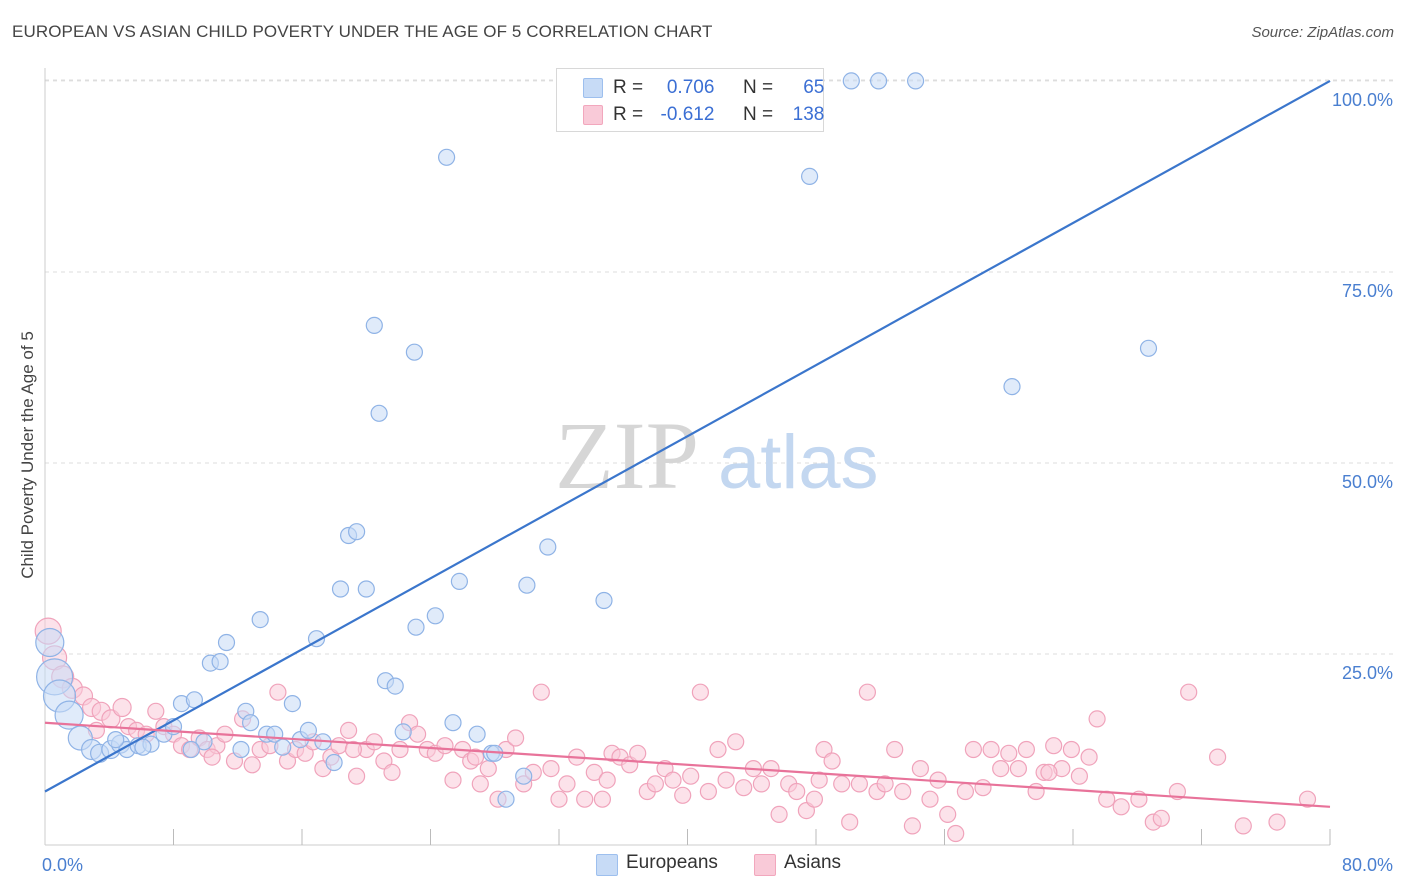 Image resolution: width=1406 pixels, height=892 pixels. Describe the element at coordinates (607, 865) in the screenshot. I see `series-swatch-europeans` at that location.